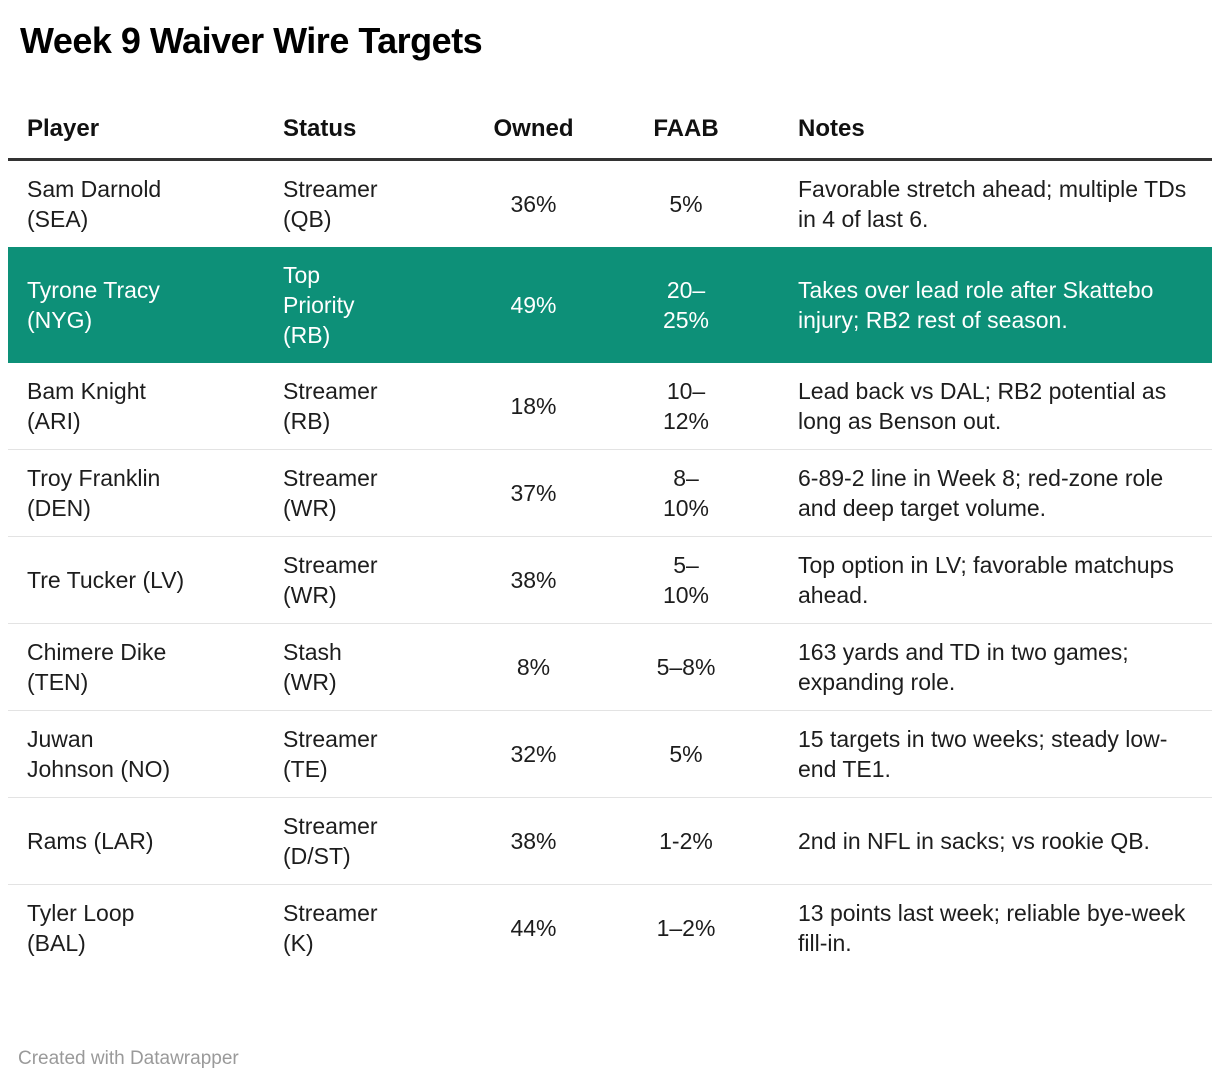 The height and width of the screenshot is (1084, 1220). Describe the element at coordinates (831, 129) in the screenshot. I see `column-header-notes: Notes` at that location.